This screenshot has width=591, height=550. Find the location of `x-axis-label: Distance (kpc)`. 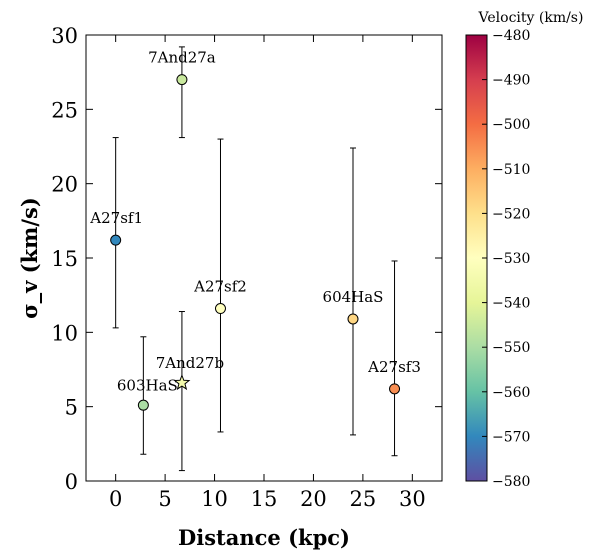

x-axis-label: Distance (kpc) is located at coordinates (264, 537).